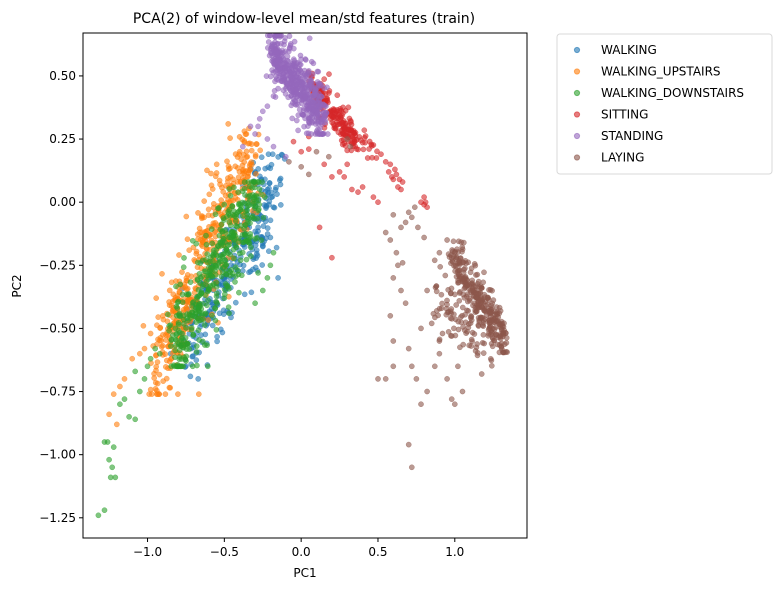 This screenshot has width=781, height=590. I want to click on y-axis-label: PC2, so click(17, 285).